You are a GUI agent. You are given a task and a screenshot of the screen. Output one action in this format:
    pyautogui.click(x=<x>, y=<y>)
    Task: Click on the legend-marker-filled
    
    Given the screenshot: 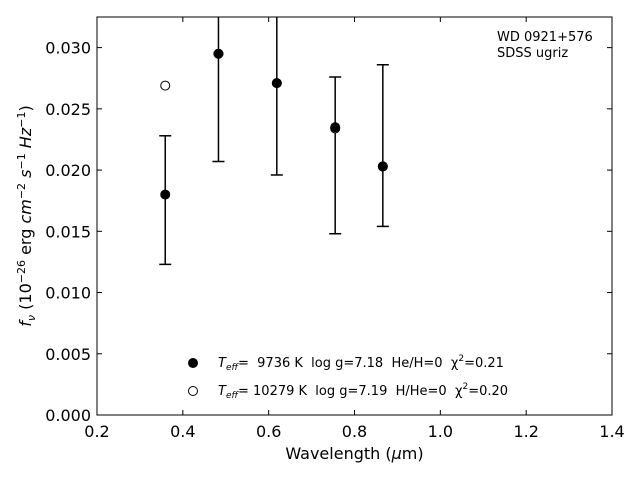 What is the action you would take?
    pyautogui.click(x=193, y=363)
    